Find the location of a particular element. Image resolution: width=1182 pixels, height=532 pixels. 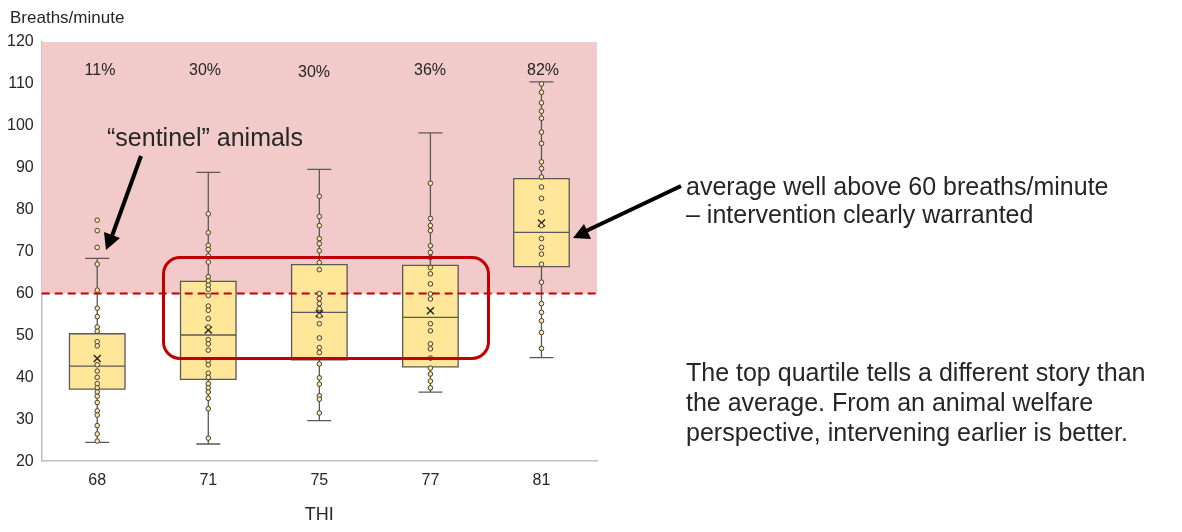

x-tick-label: 68 is located at coordinates (97, 480).